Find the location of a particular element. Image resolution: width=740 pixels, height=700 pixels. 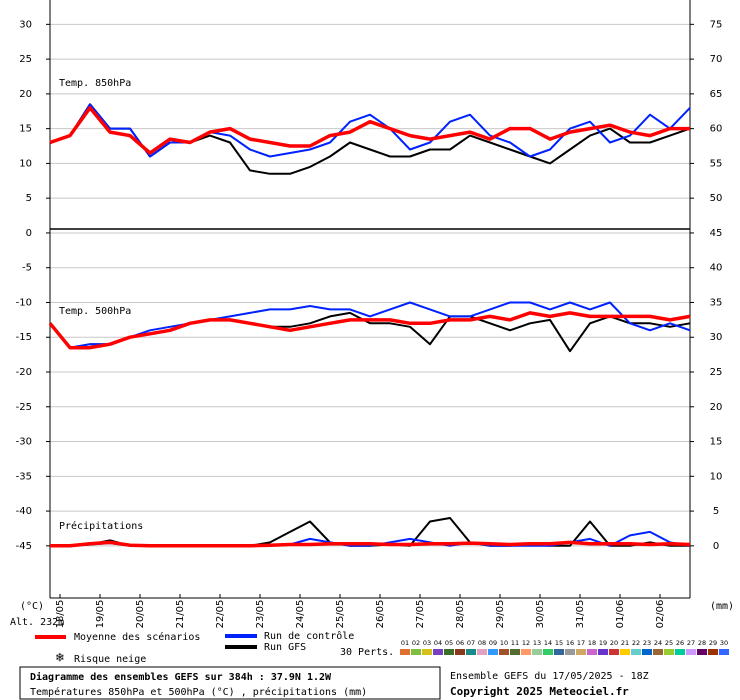

perturbation-label: 18 is located at coordinates (592, 643).